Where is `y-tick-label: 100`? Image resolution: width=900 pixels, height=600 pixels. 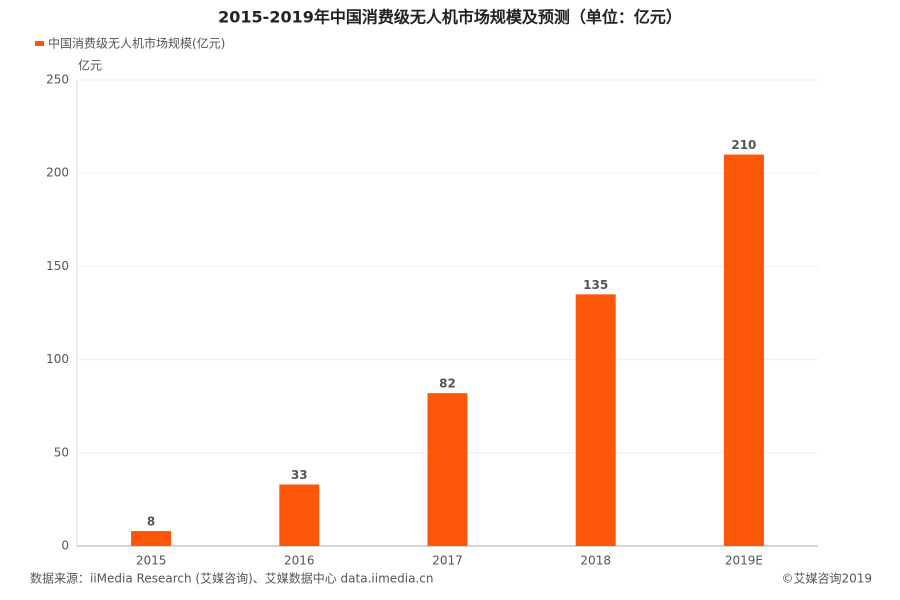 y-tick-label: 100 is located at coordinates (57, 359).